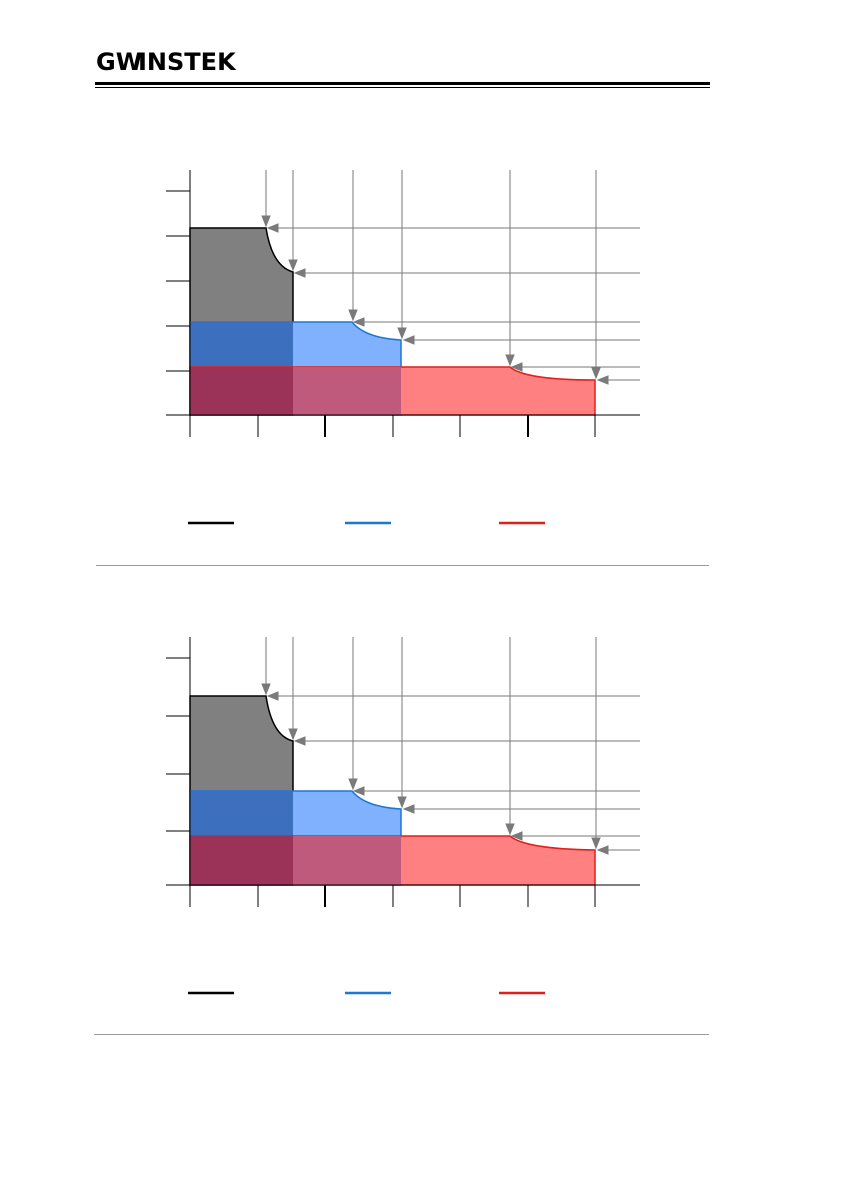  I want to click on red-region, so click(392, 391).